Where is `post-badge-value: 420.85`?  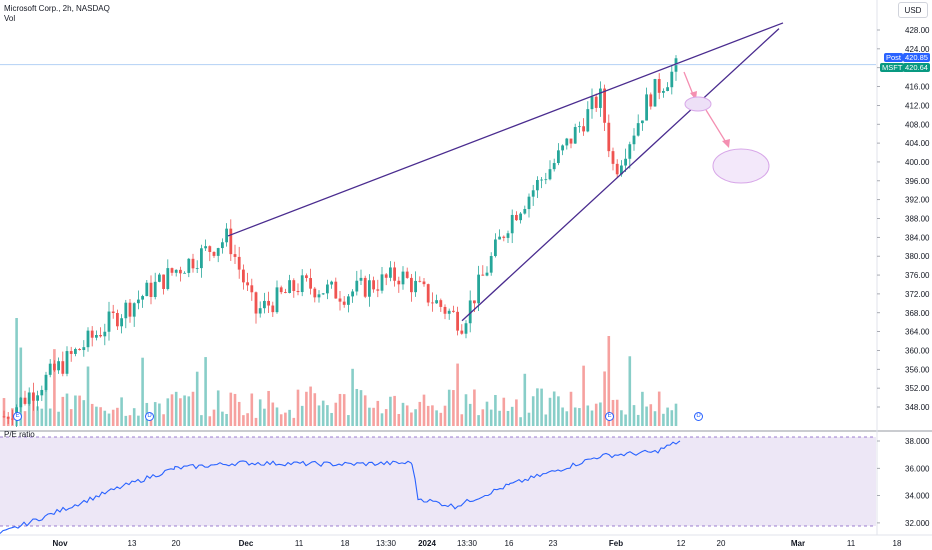 post-badge-value: 420.85 is located at coordinates (916, 57).